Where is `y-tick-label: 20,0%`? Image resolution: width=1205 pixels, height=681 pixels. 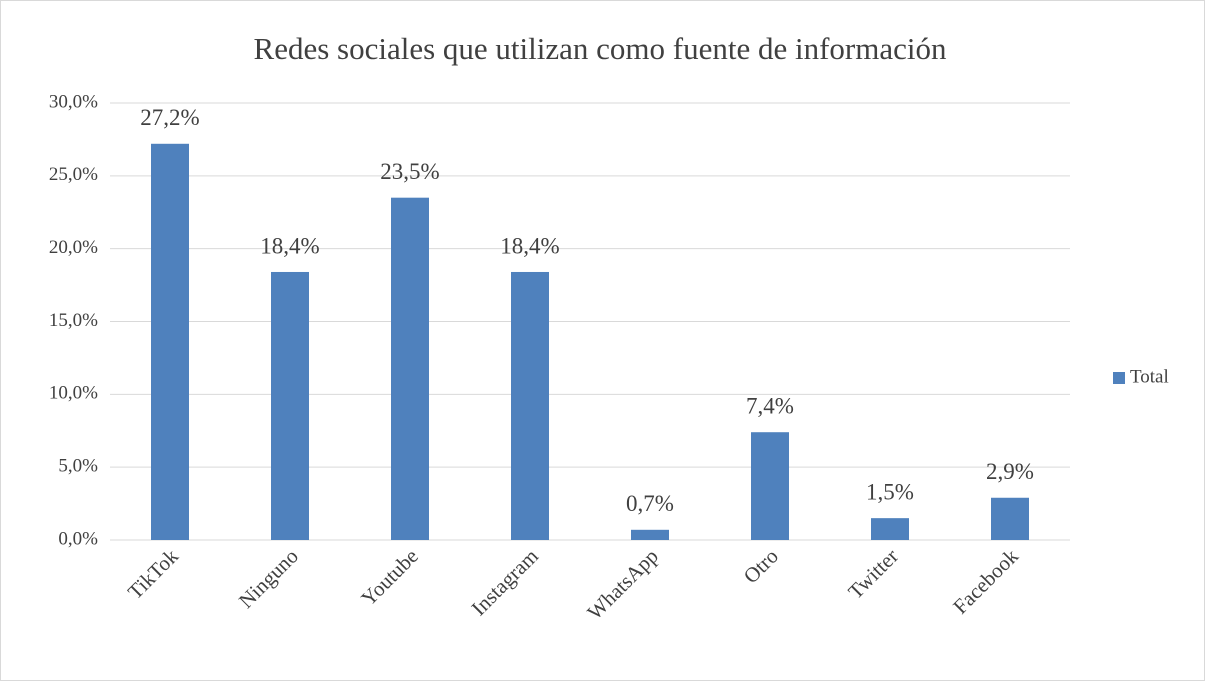 y-tick-label: 20,0% is located at coordinates (73, 247).